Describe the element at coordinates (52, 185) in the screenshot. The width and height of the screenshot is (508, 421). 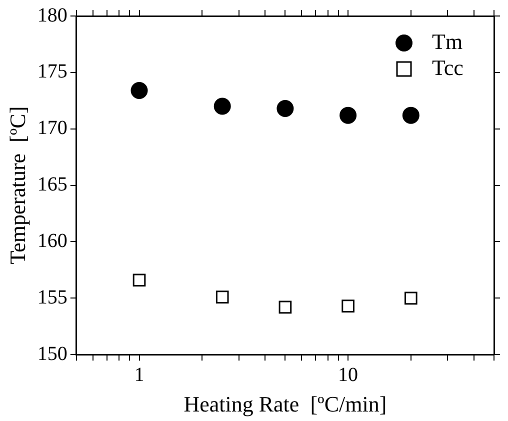
I see `y-tick-label: 165` at that location.